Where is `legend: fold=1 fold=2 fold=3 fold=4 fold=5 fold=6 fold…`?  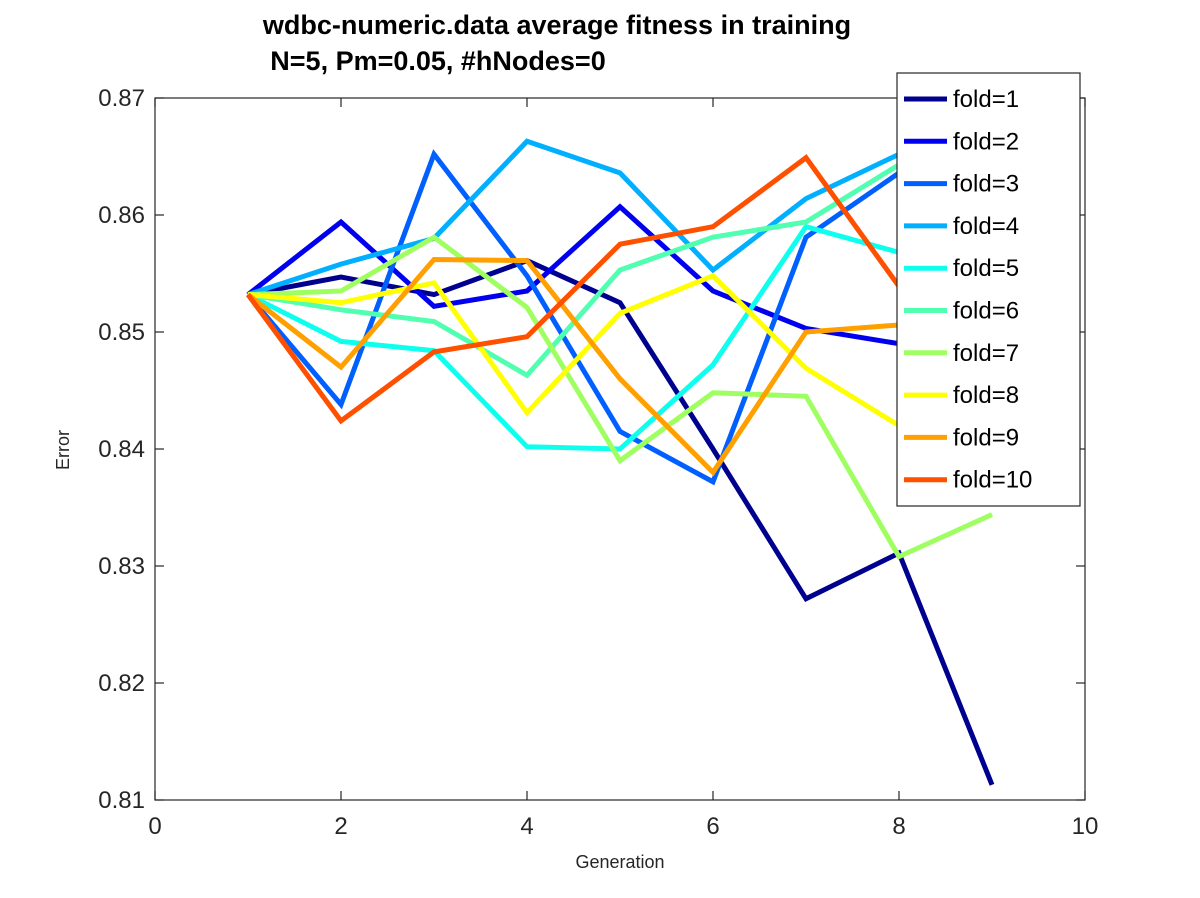
legend: fold=1 fold=2 fold=3 fold=4 fold=5 fold=6 fold… is located at coordinates (988, 289).